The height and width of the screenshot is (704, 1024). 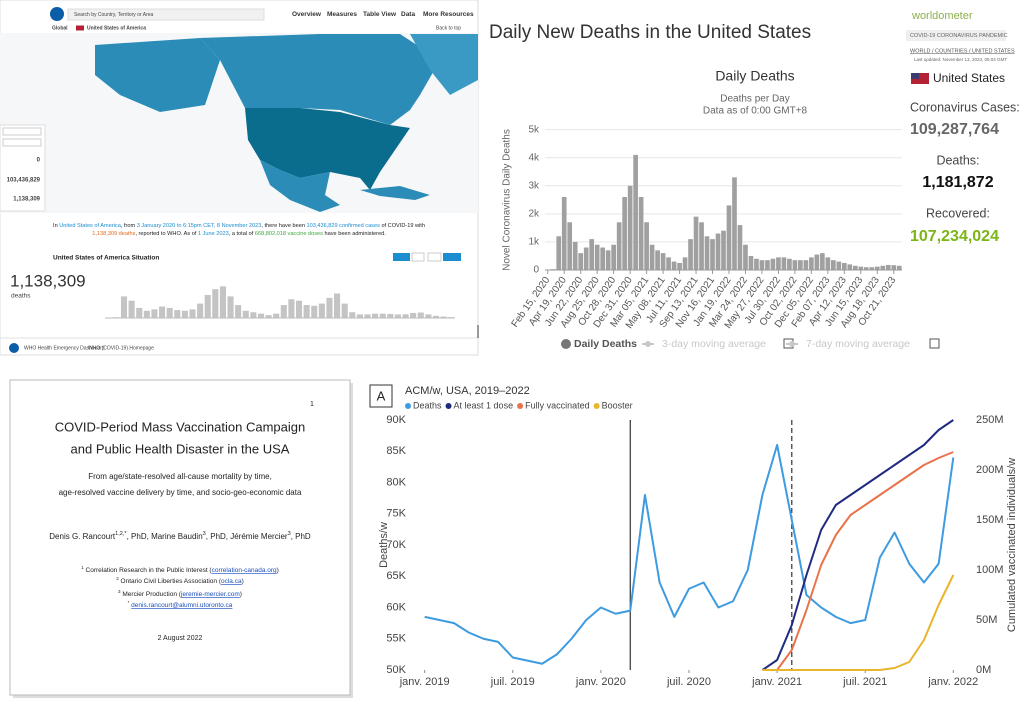 What do you see at coordinates (289, 234) in the screenshot?
I see `text-run: 668,802,018 vaccine doses` at bounding box center [289, 234].